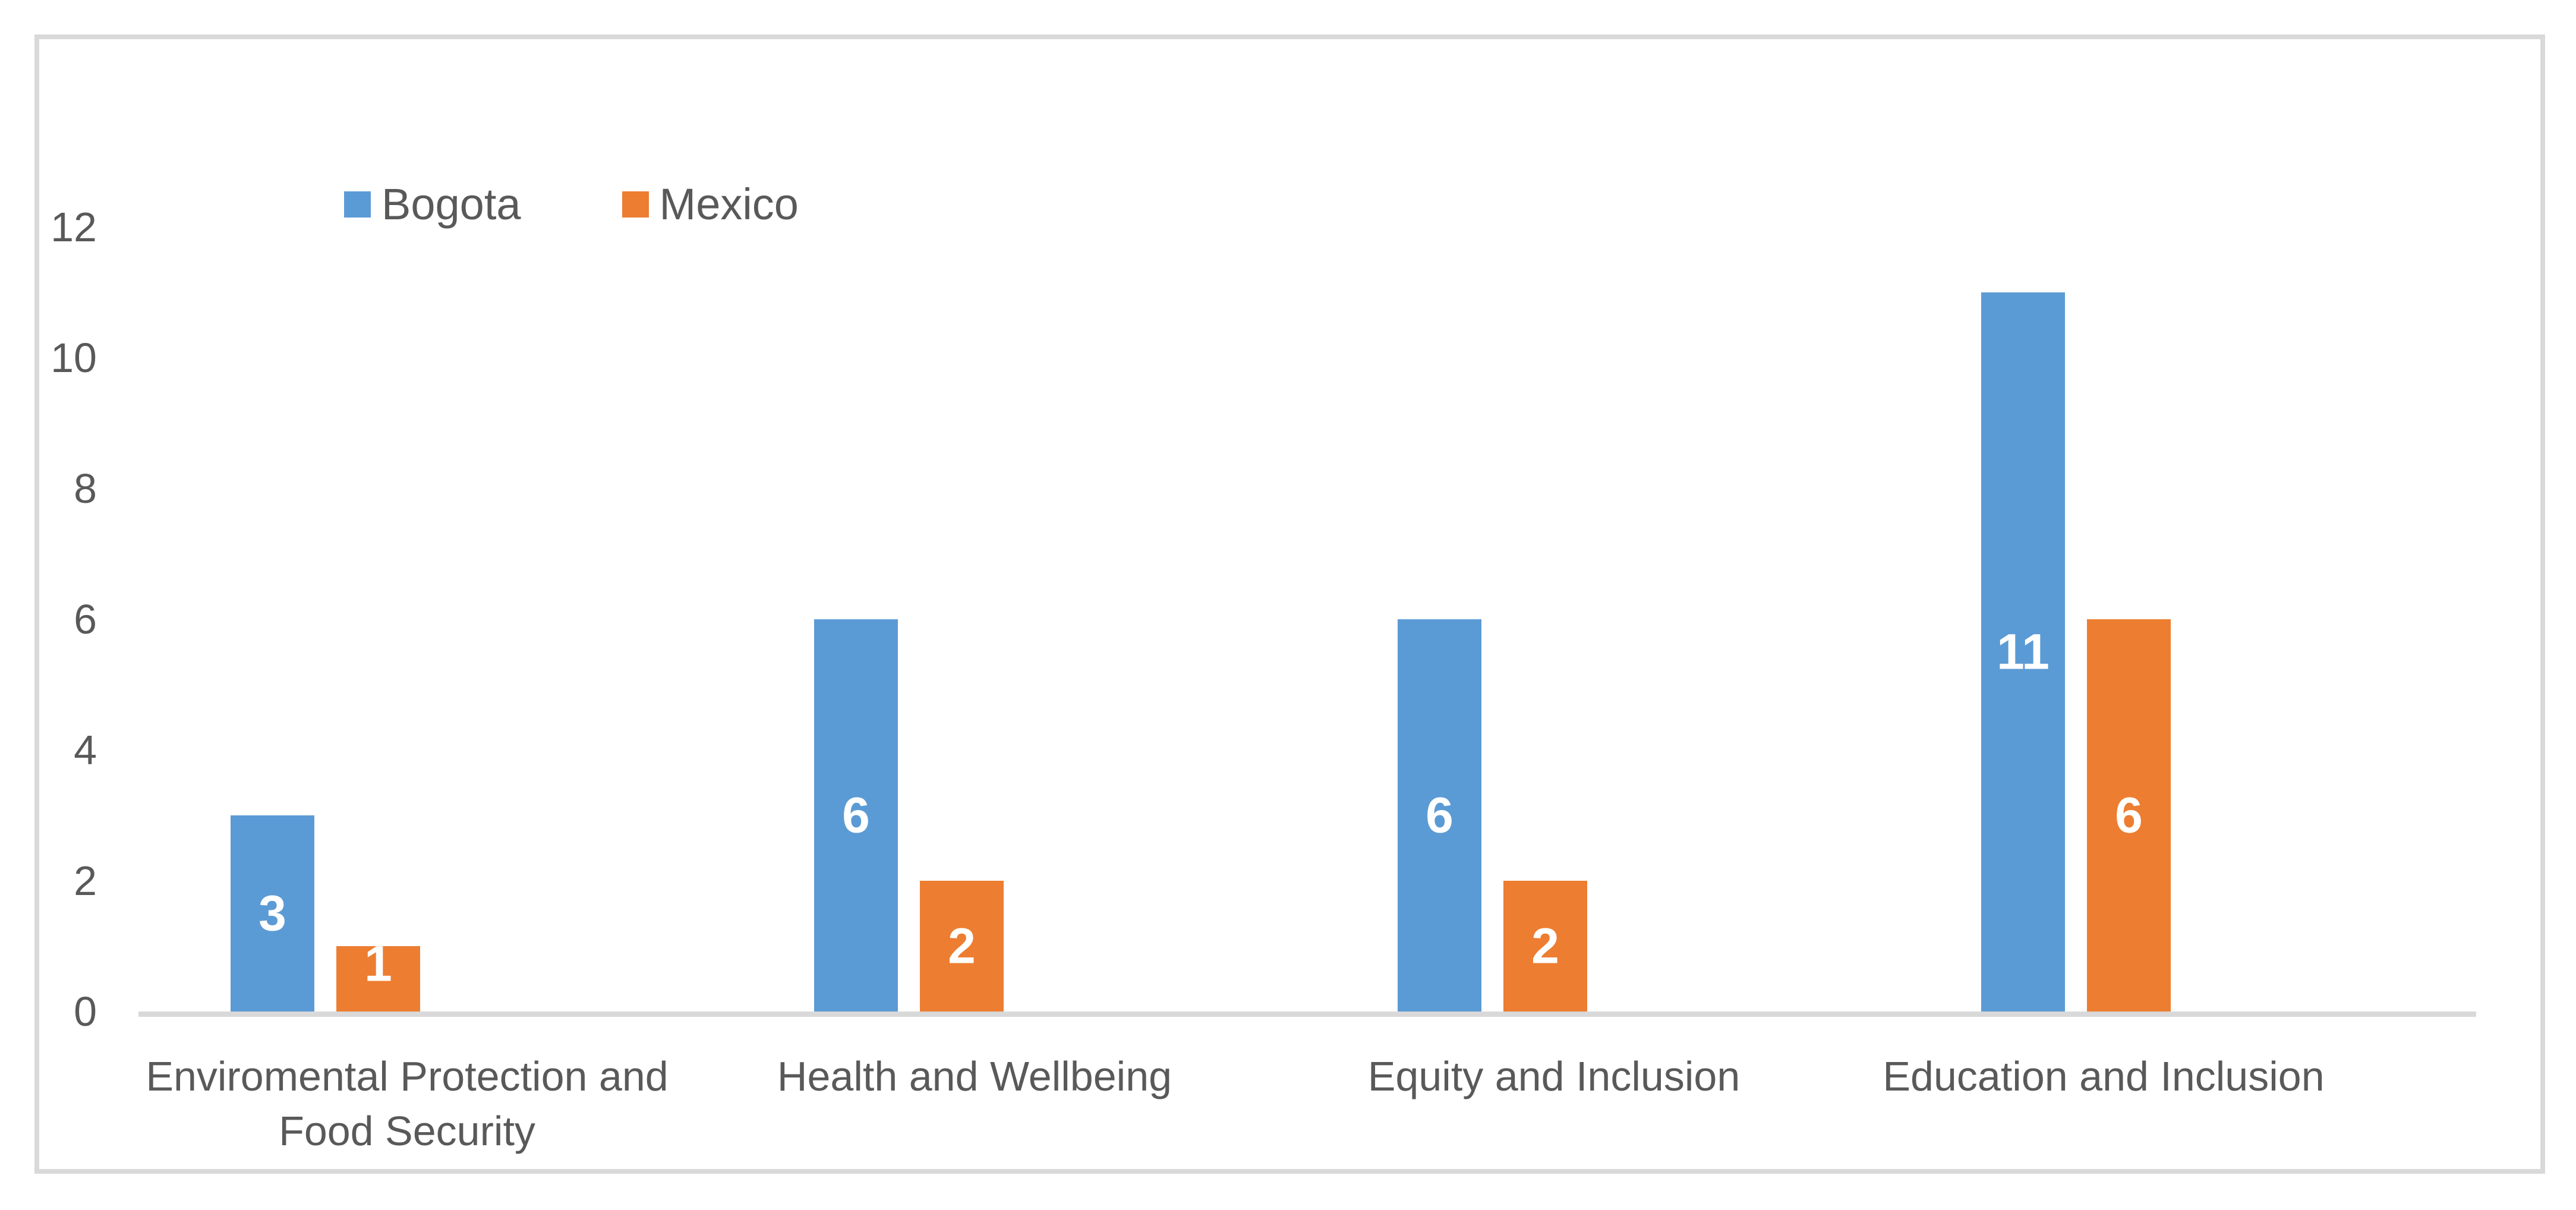 This screenshot has height=1210, width=2576. I want to click on data-label-bogota-category-2: 6, so click(856, 815).